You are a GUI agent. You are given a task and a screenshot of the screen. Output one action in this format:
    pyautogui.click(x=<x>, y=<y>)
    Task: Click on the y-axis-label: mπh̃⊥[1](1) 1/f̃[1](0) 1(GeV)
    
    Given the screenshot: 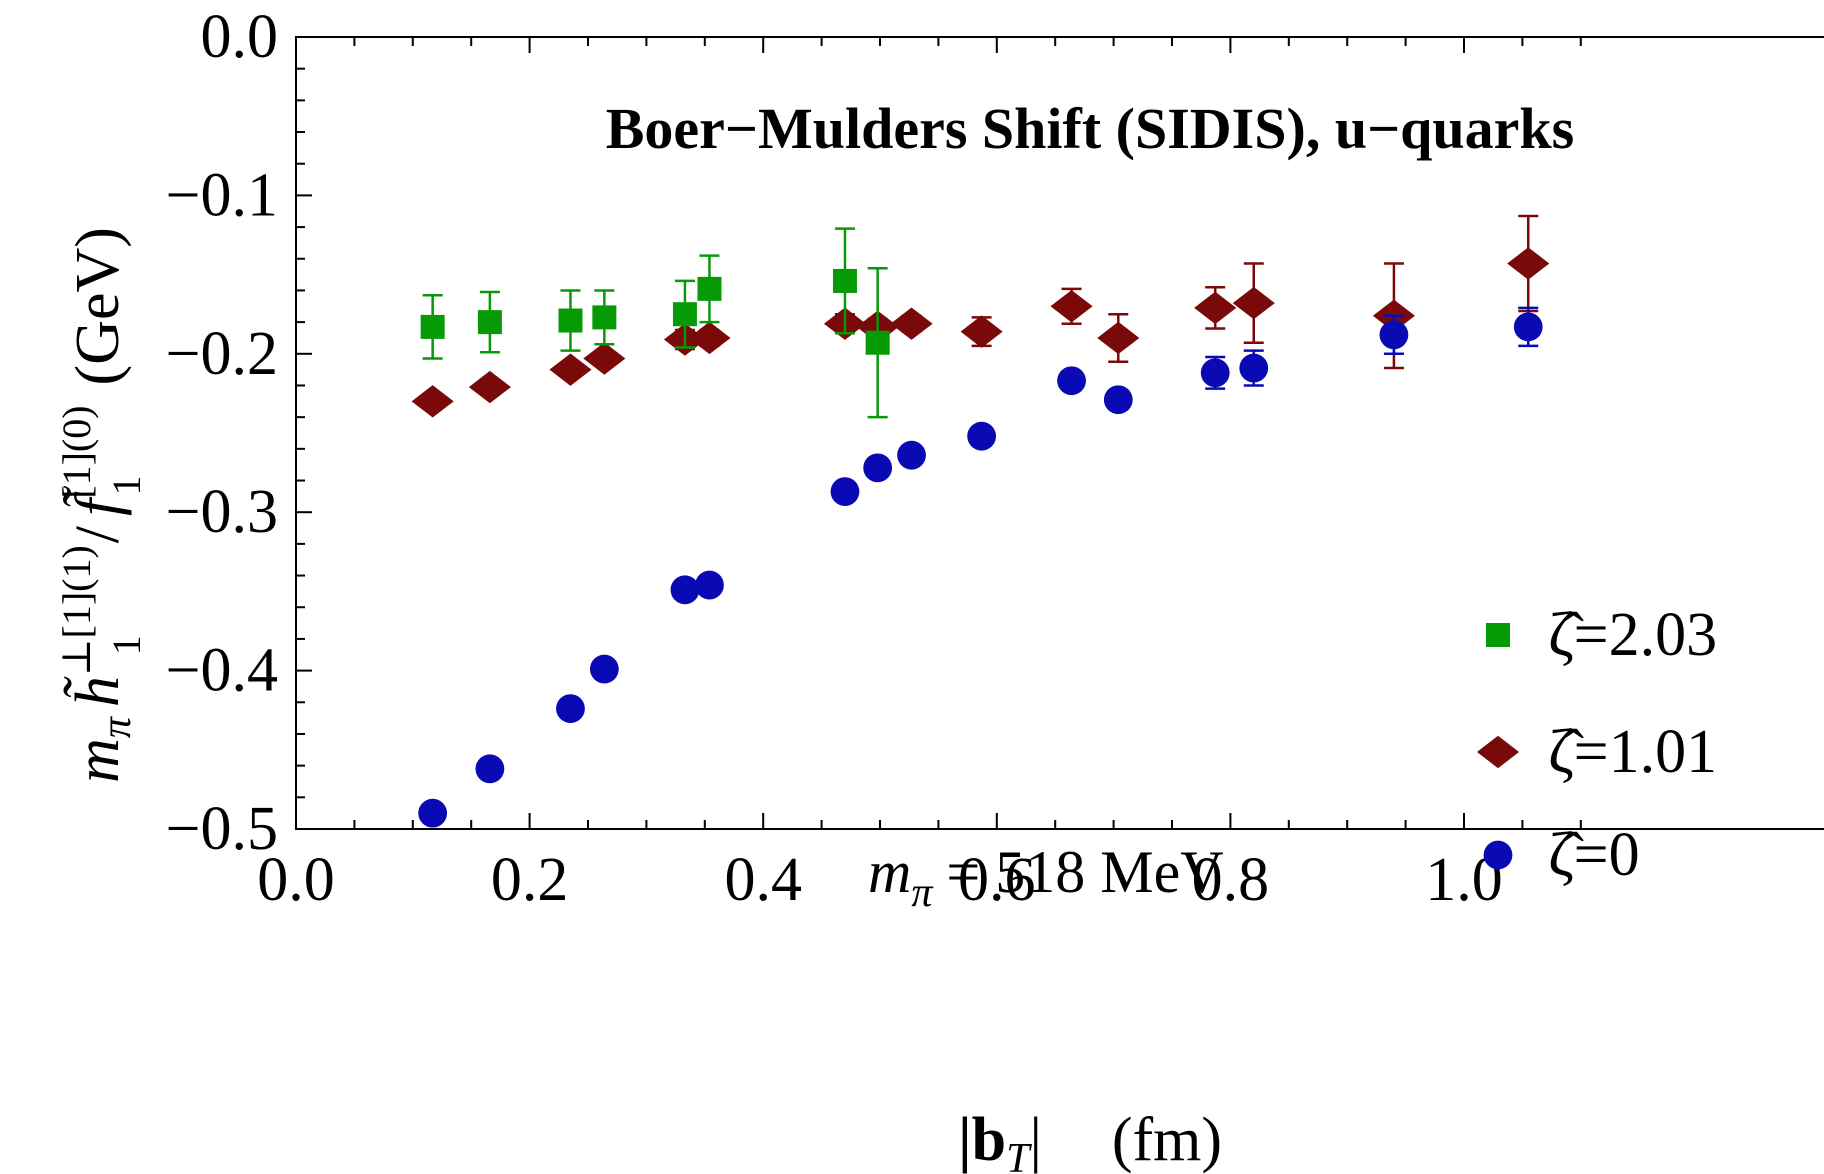 What is the action you would take?
    pyautogui.click(x=101, y=505)
    